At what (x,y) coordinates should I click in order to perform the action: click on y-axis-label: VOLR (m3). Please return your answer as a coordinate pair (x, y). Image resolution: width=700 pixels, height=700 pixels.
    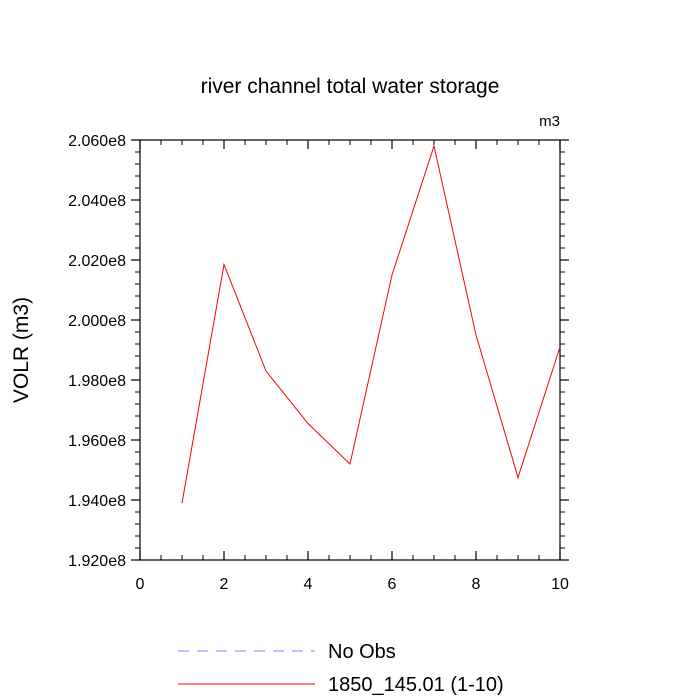
    Looking at the image, I should click on (21, 350).